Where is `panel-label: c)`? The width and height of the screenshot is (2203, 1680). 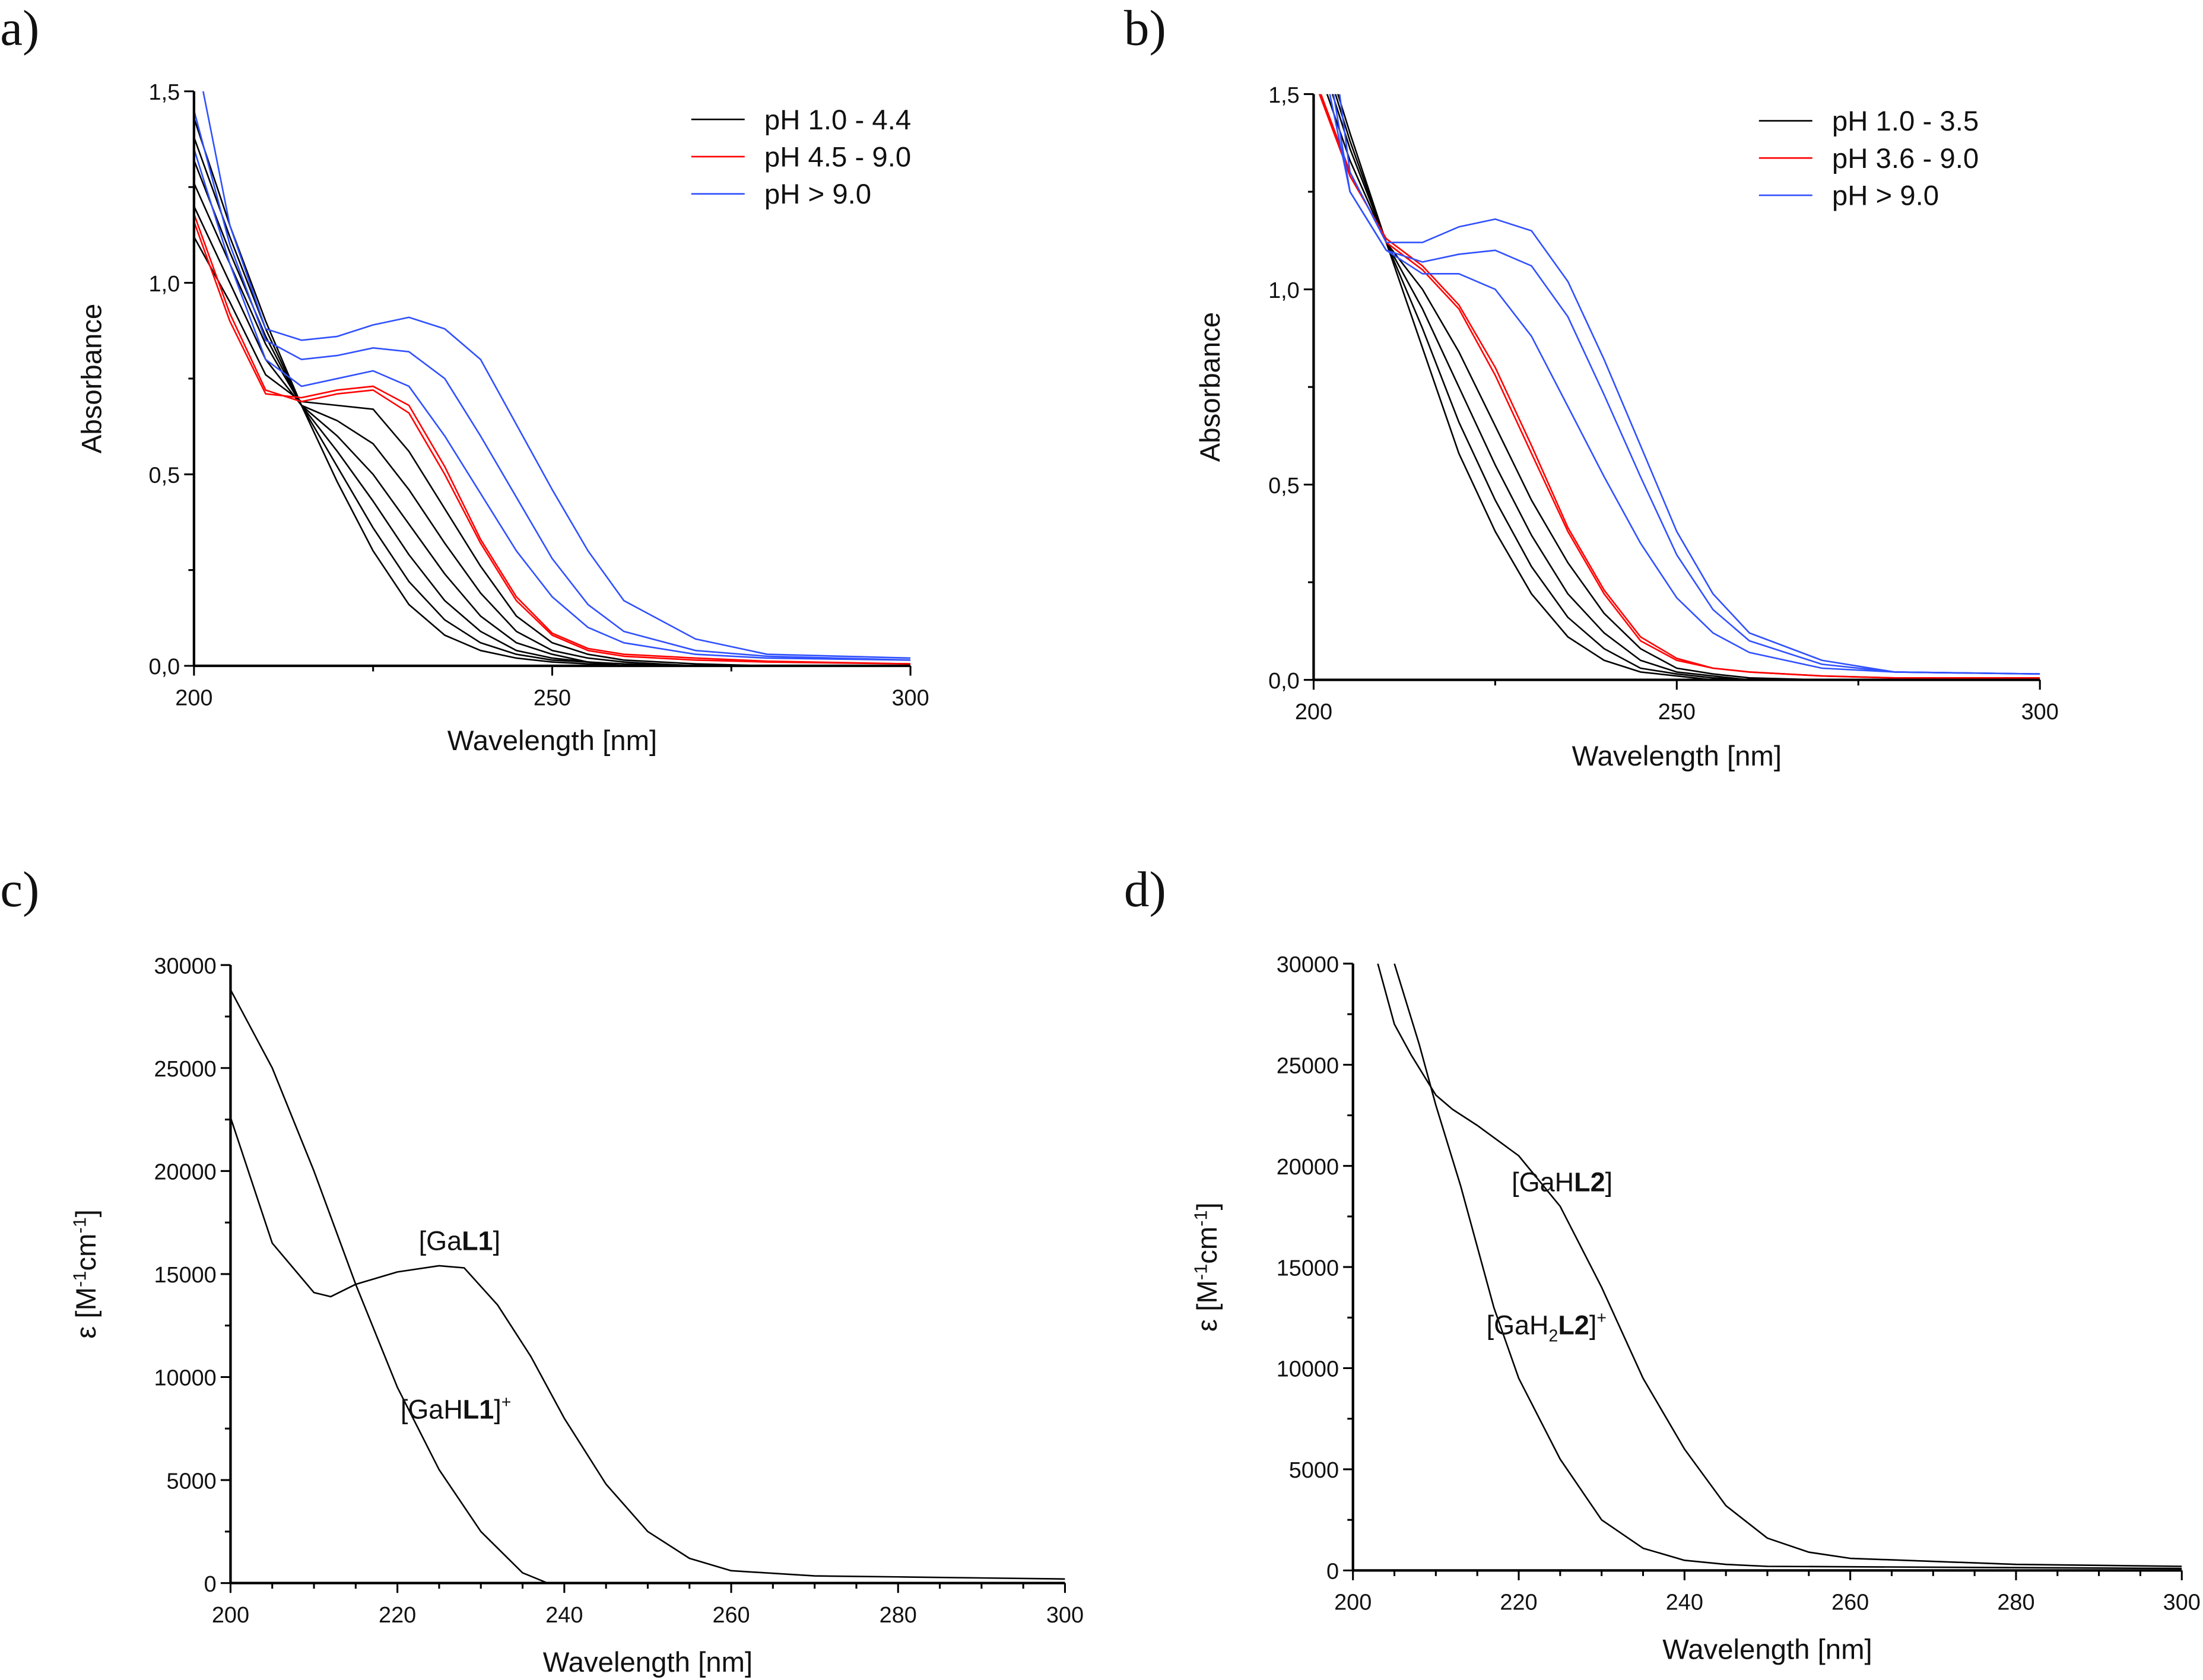
panel-label: c) is located at coordinates (20, 889).